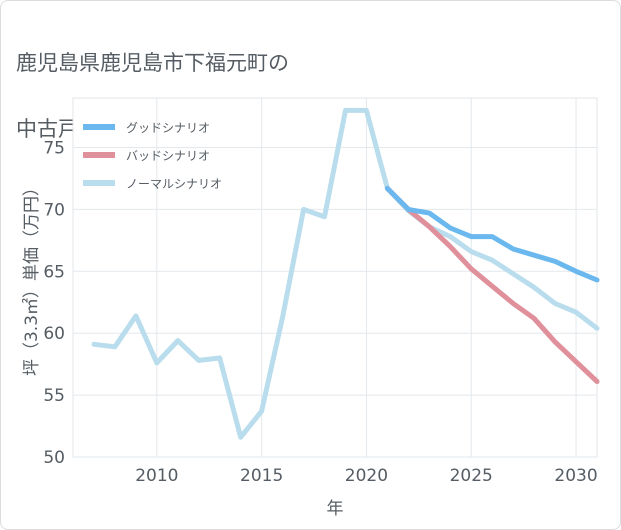 The image size is (621, 530). I want to click on legend-label-0: グッドシナリオ, so click(168, 128).